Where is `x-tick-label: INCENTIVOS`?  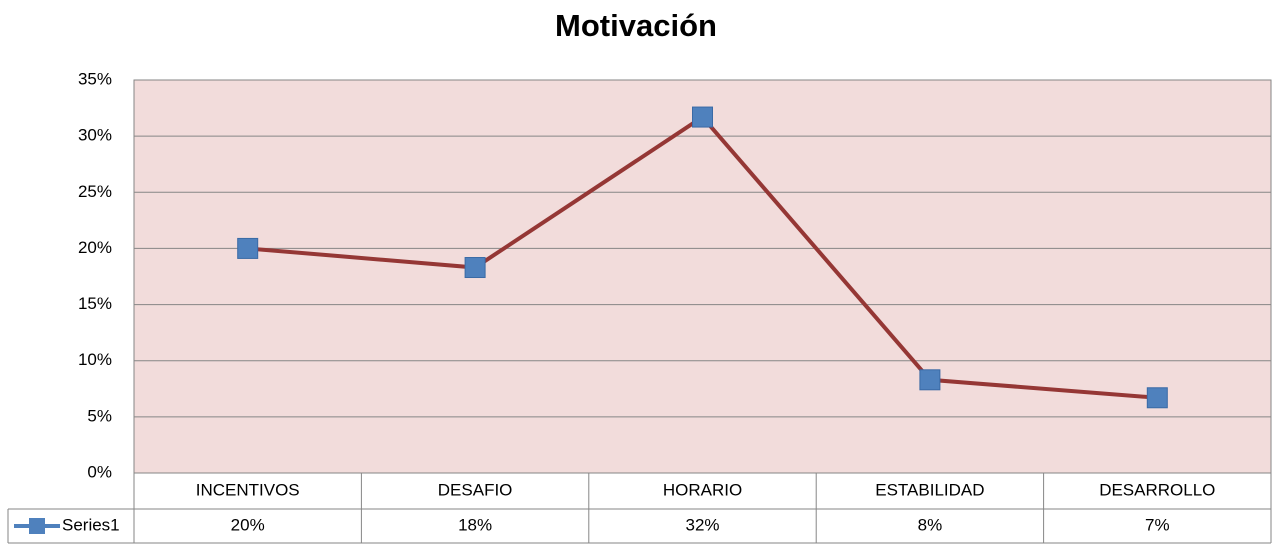
x-tick-label: INCENTIVOS is located at coordinates (248, 489).